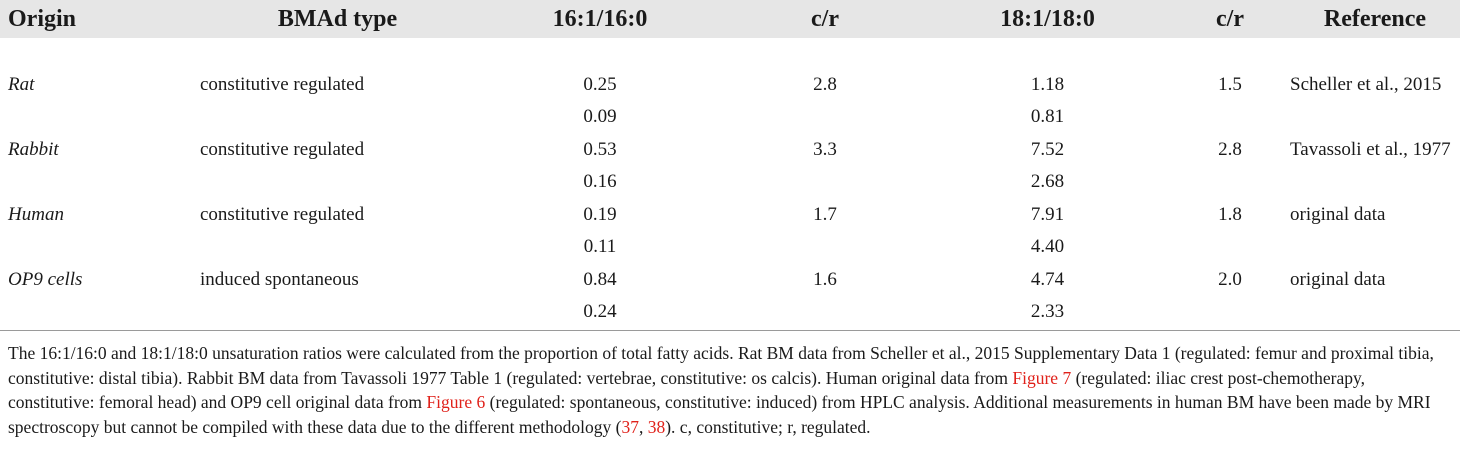  I want to click on header-origin: Origin, so click(42, 18).